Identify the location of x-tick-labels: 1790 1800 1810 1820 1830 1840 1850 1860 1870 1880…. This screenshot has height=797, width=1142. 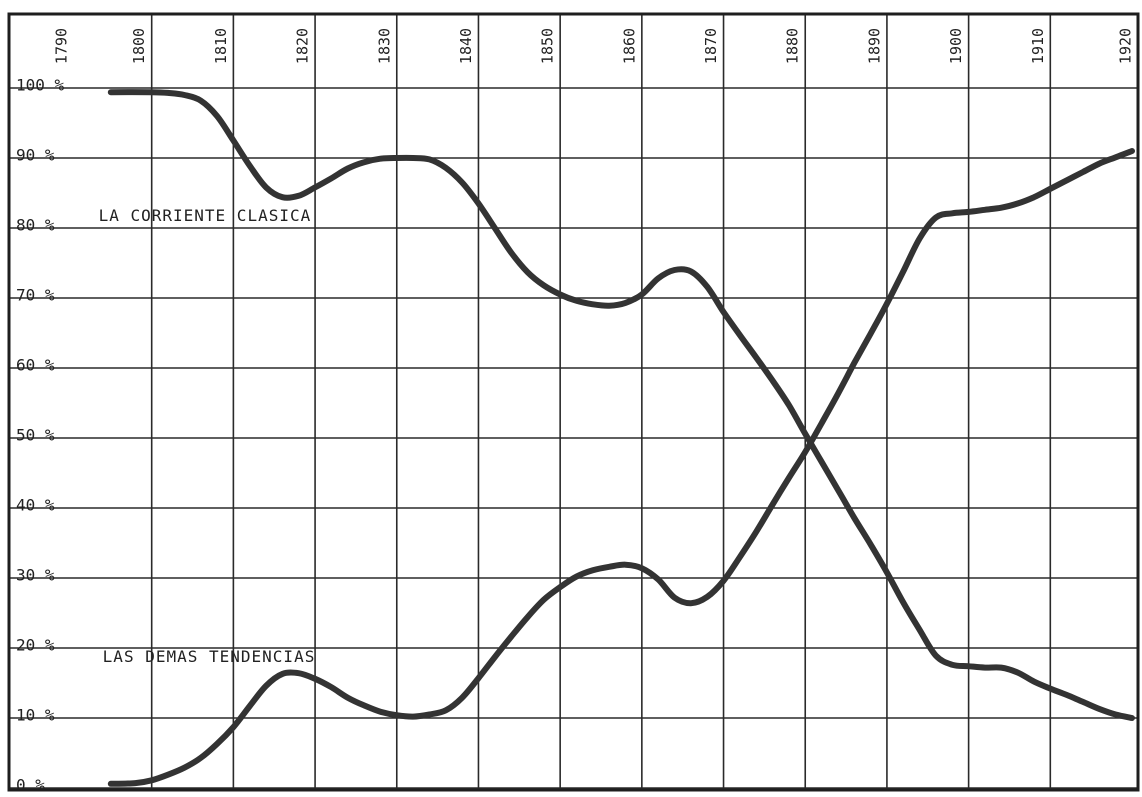
(594, 46).